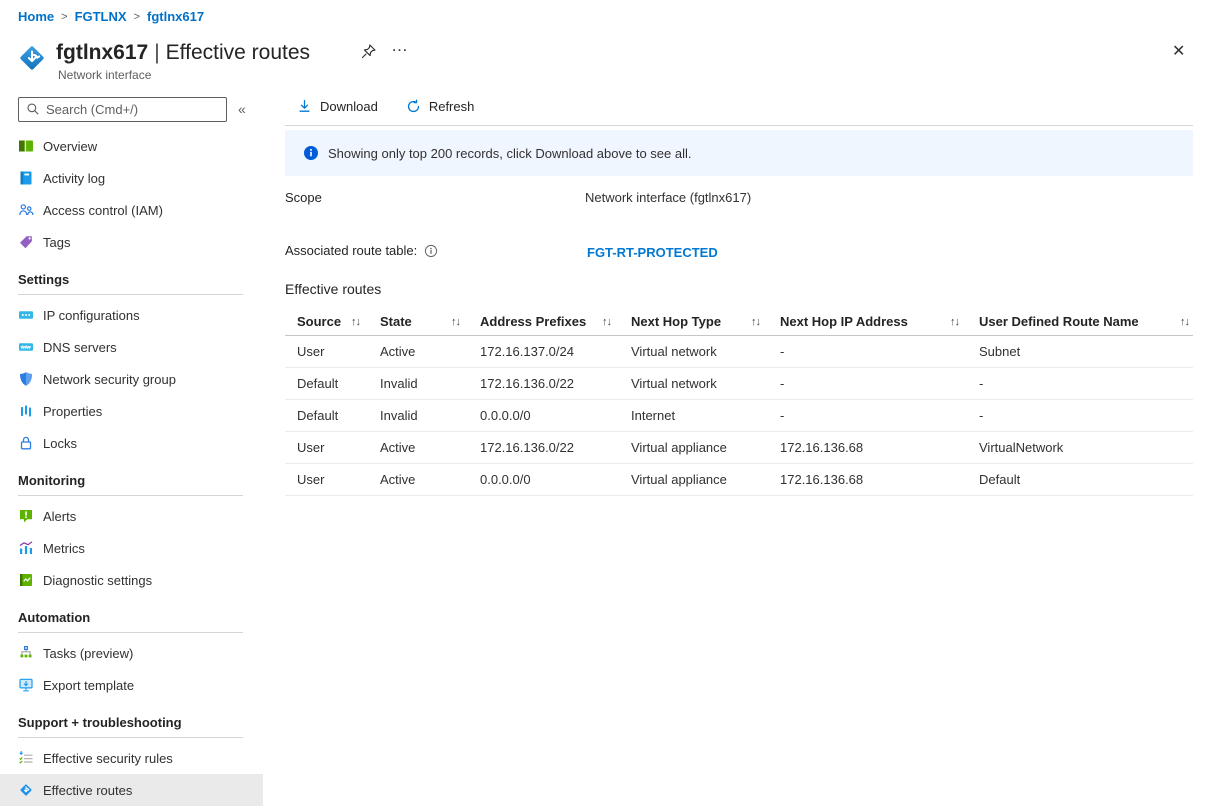 Image resolution: width=1213 pixels, height=811 pixels. I want to click on sidebar-item-dns-servers: DNS servers, so click(131, 347).